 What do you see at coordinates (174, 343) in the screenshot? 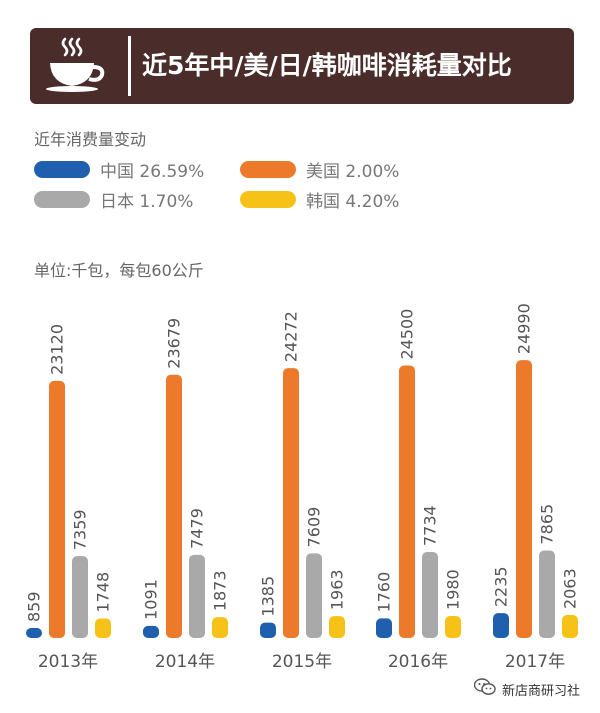
I see `data-label-usa-2014: 23679` at bounding box center [174, 343].